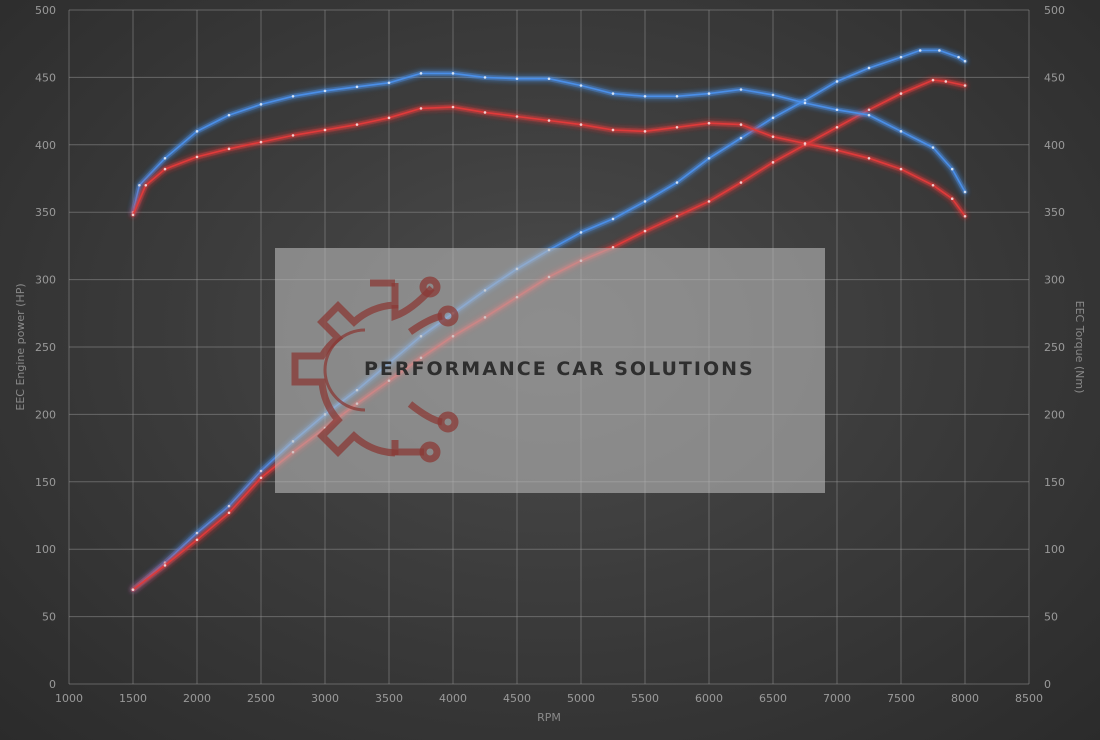 The image size is (1100, 740). I want to click on y-right-tick-label: 400, so click(1054, 145).